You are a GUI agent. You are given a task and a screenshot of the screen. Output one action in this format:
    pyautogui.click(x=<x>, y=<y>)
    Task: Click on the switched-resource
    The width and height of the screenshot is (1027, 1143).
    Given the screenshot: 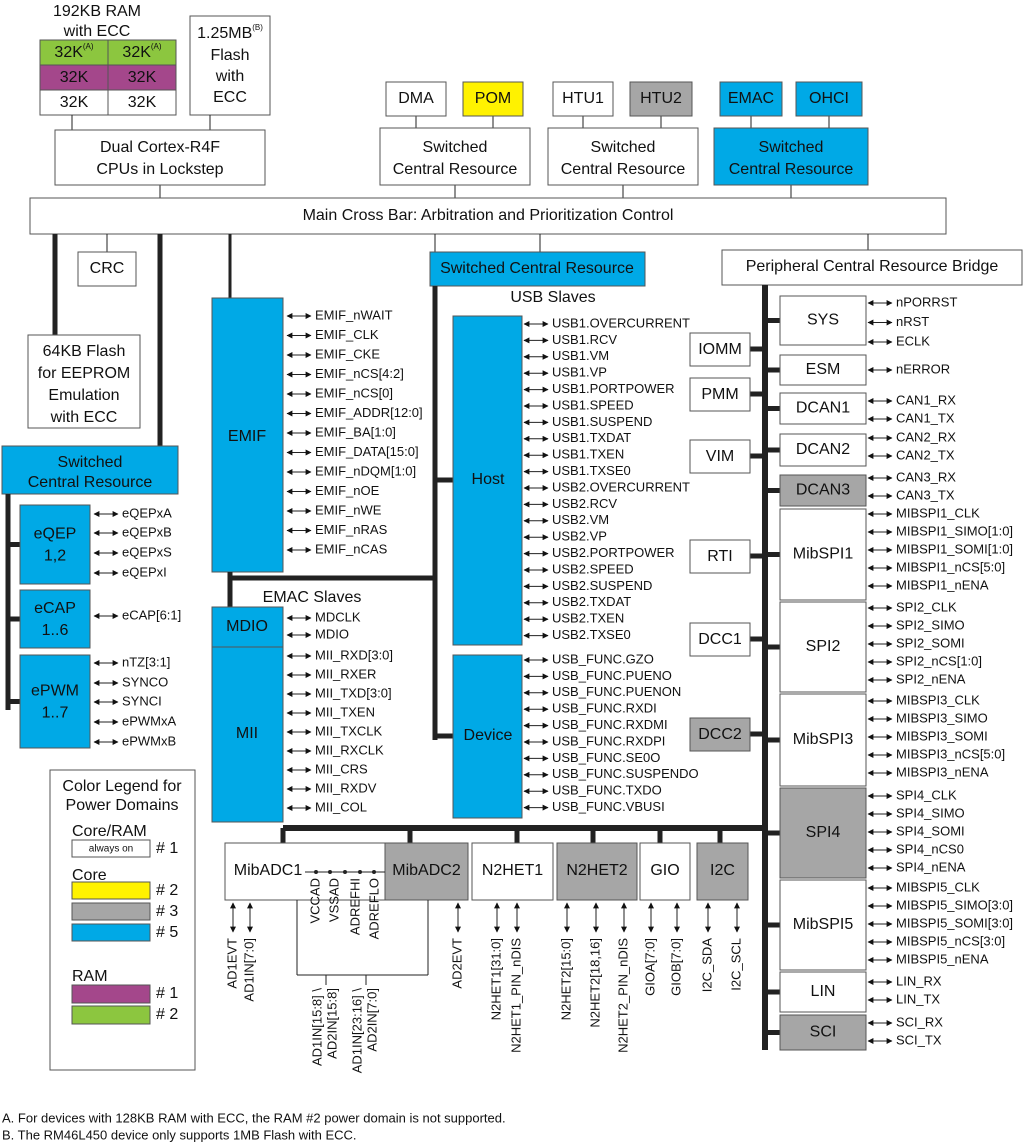 What is the action you would take?
    pyautogui.click(x=791, y=156)
    